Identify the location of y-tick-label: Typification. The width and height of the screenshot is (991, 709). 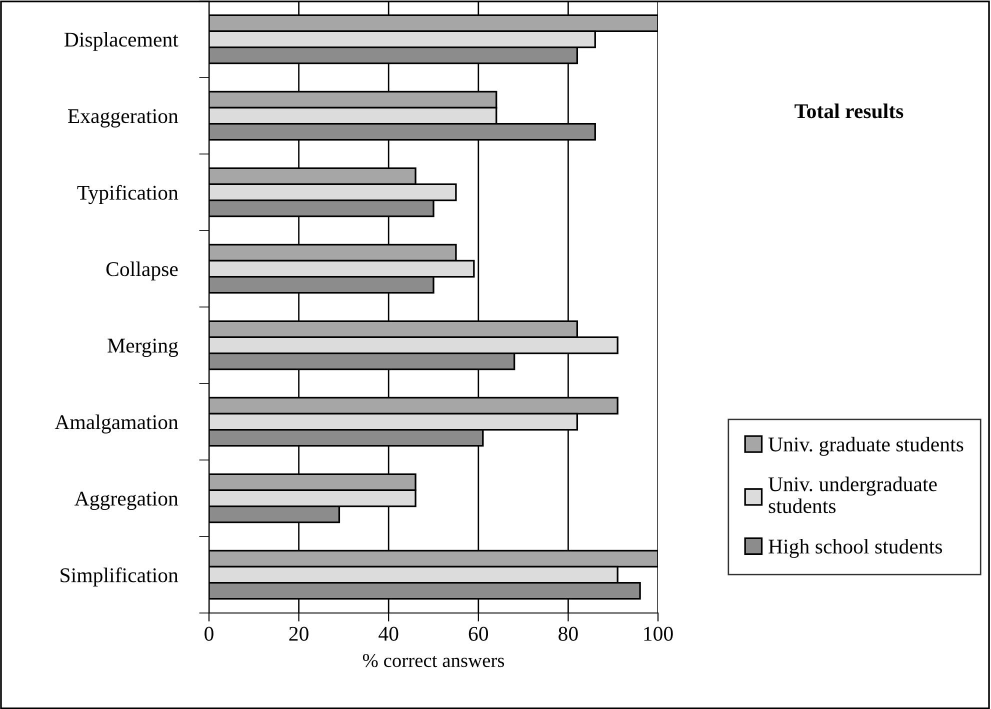
(127, 194).